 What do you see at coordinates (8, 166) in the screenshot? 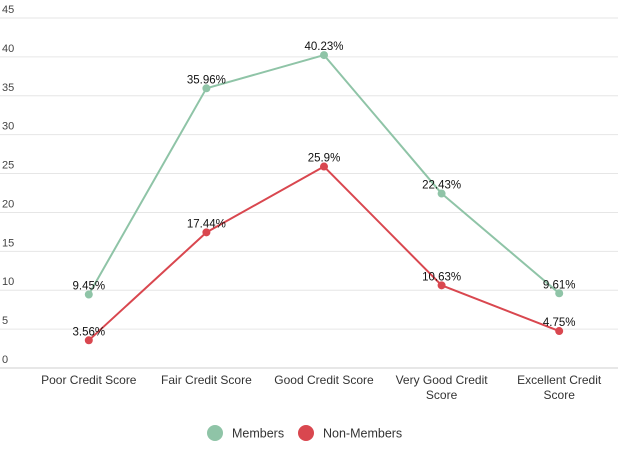
I see `y-tick-label: 25` at bounding box center [8, 166].